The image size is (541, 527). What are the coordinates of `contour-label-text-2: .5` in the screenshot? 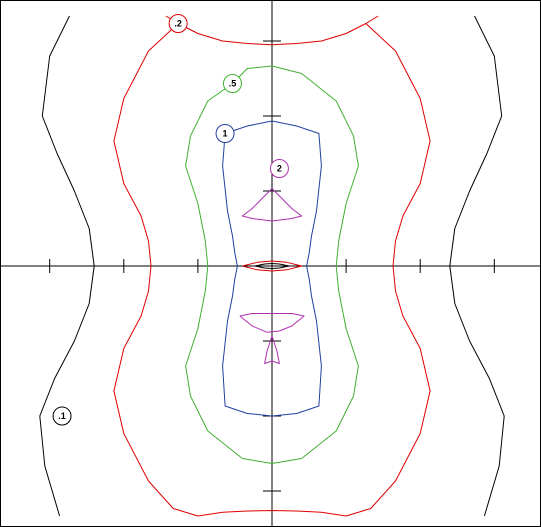 It's located at (233, 84).